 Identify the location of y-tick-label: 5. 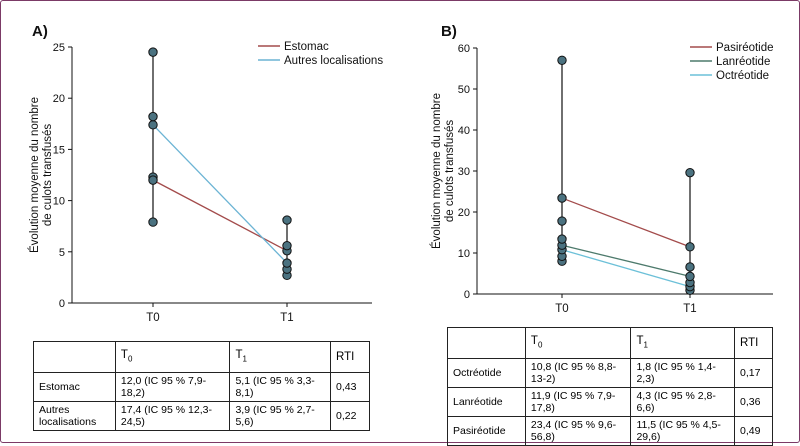
(62, 253).